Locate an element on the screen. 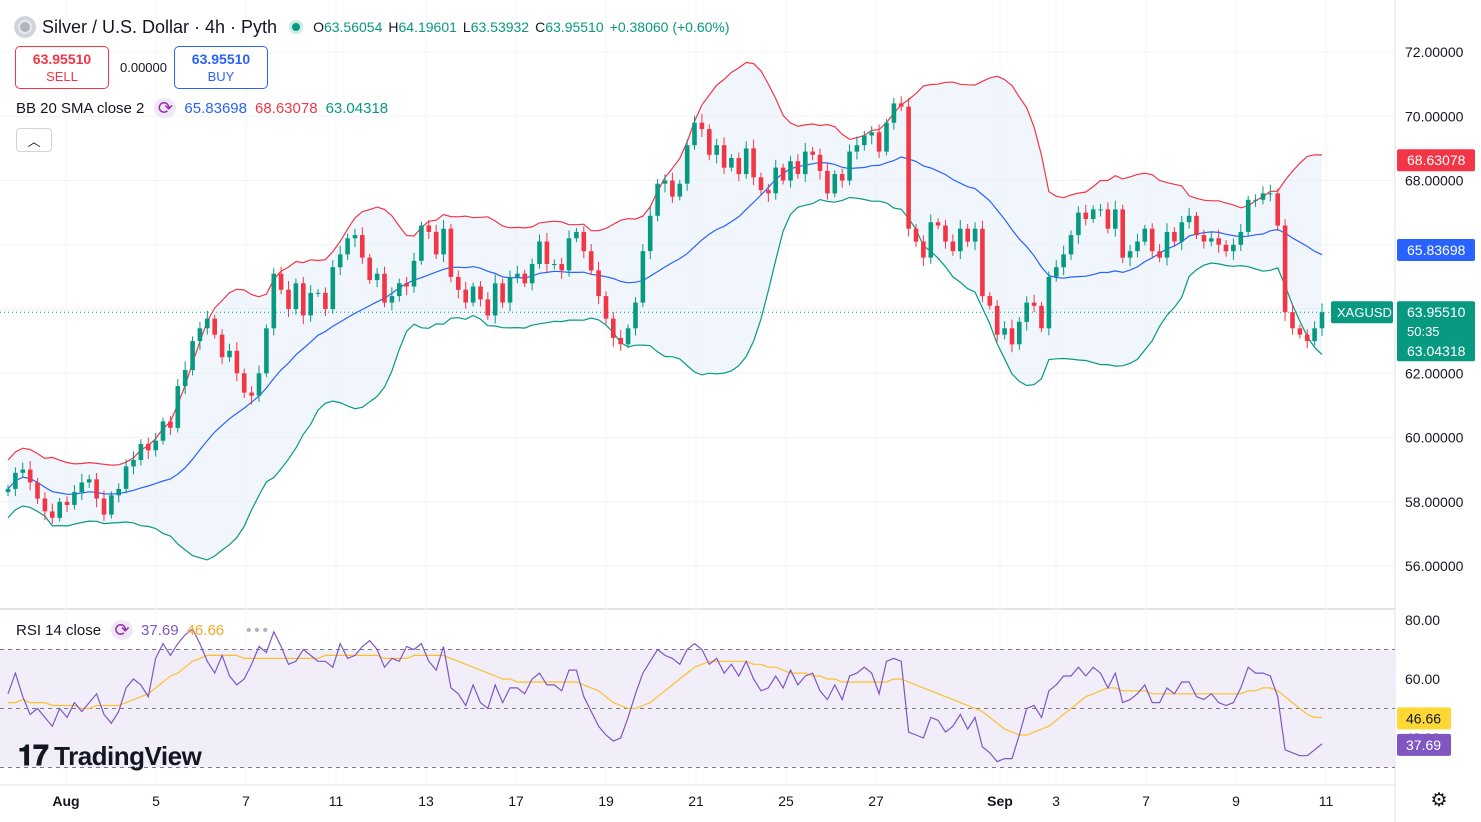 The width and height of the screenshot is (1481, 822). collapse-legend-button: ︿ is located at coordinates (34, 140).